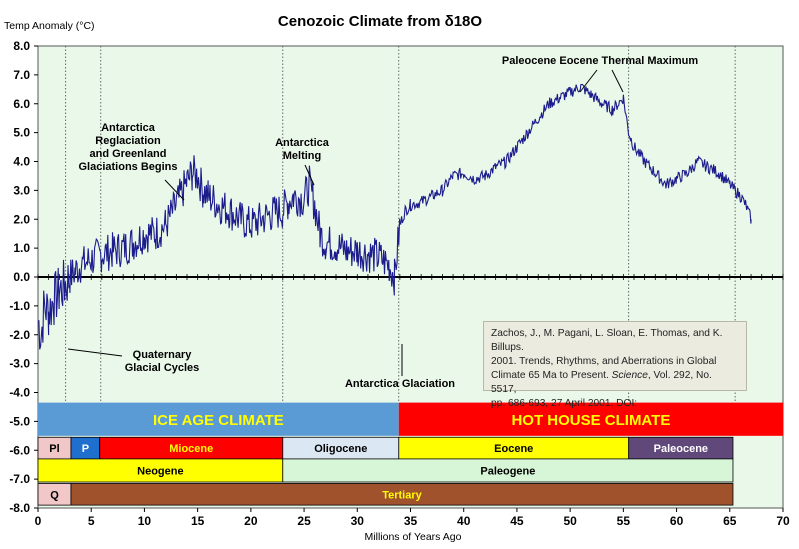 The width and height of the screenshot is (799, 549). Describe the element at coordinates (304, 521) in the screenshot. I see `x-tick-label: 25` at that location.